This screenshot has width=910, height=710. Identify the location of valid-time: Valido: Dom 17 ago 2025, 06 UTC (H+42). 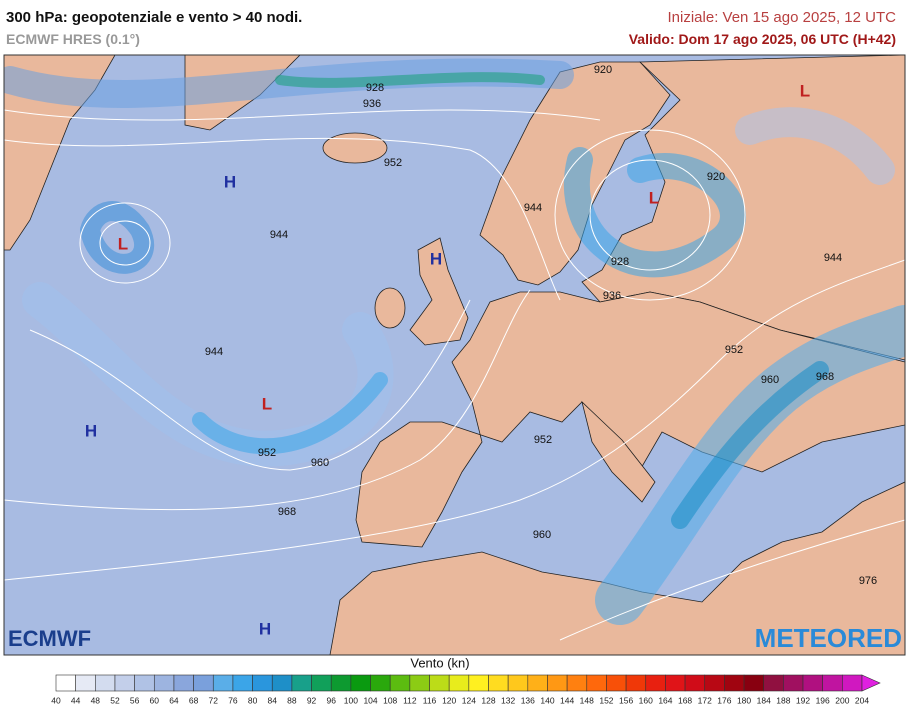
(762, 39).